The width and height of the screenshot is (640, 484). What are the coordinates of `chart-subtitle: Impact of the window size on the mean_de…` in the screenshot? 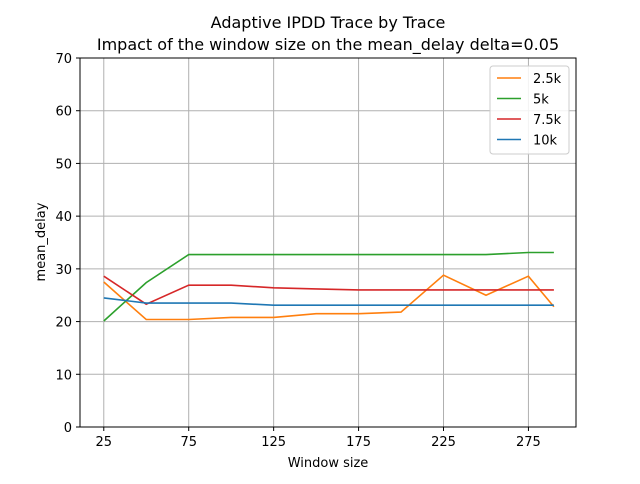 It's located at (328, 45).